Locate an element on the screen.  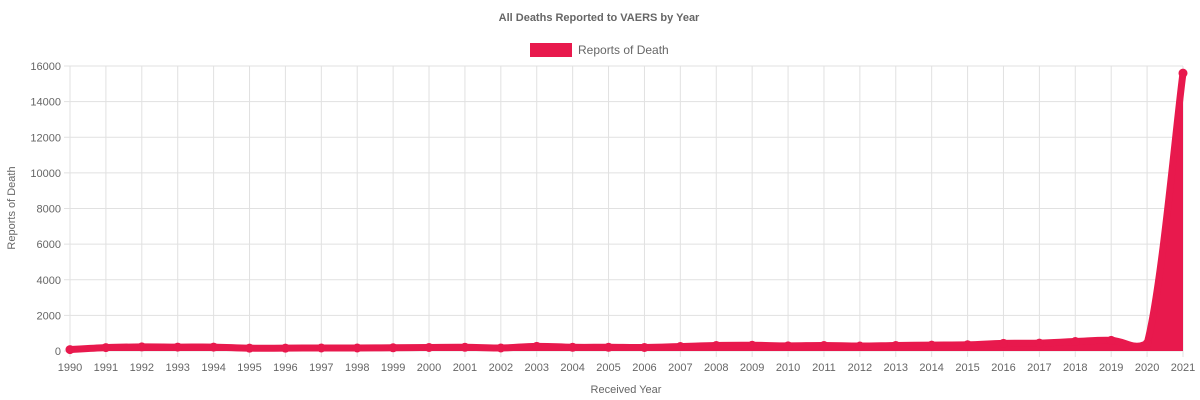
y-tick-label: 6000 is located at coordinates (49, 245).